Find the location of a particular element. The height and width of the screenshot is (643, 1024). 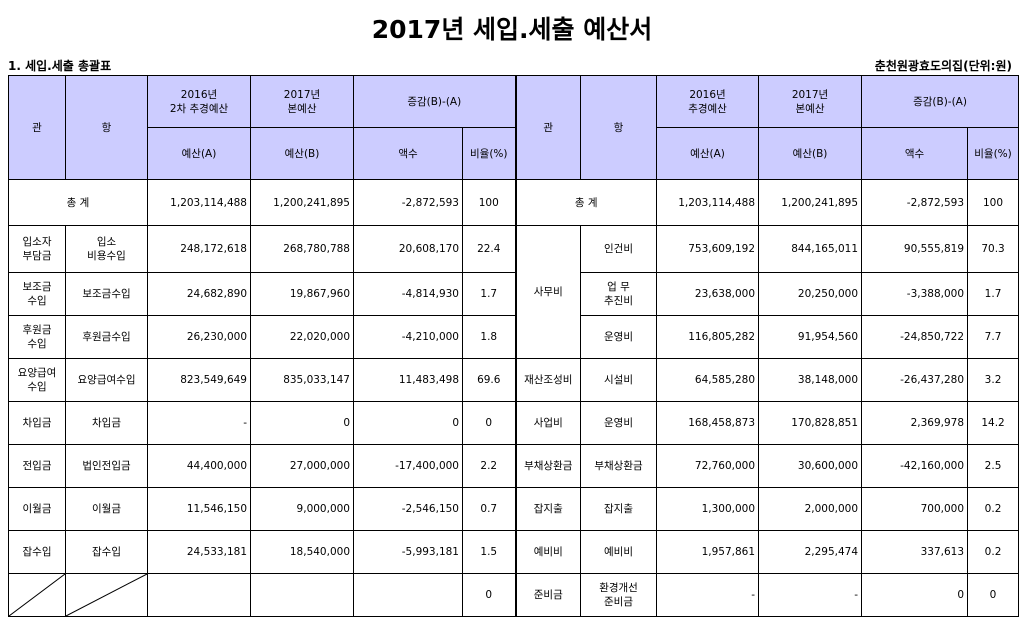

expense-budget-b: 2,000,000 is located at coordinates (810, 509).